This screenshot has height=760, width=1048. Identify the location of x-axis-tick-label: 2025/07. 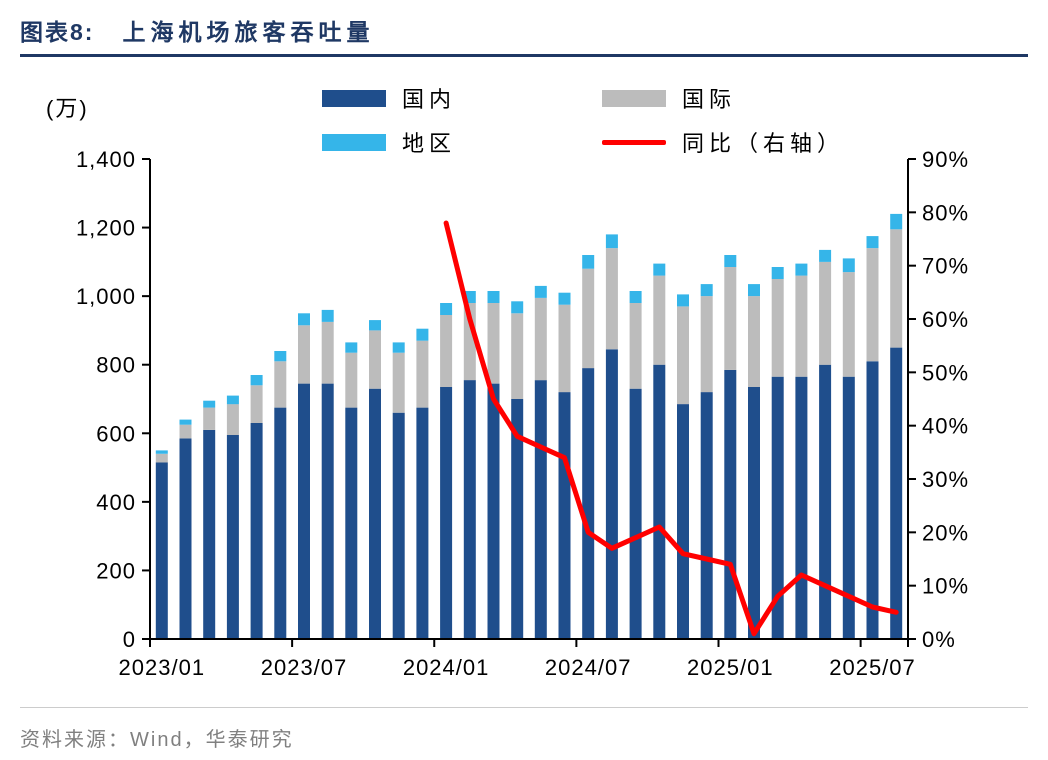
(872, 667).